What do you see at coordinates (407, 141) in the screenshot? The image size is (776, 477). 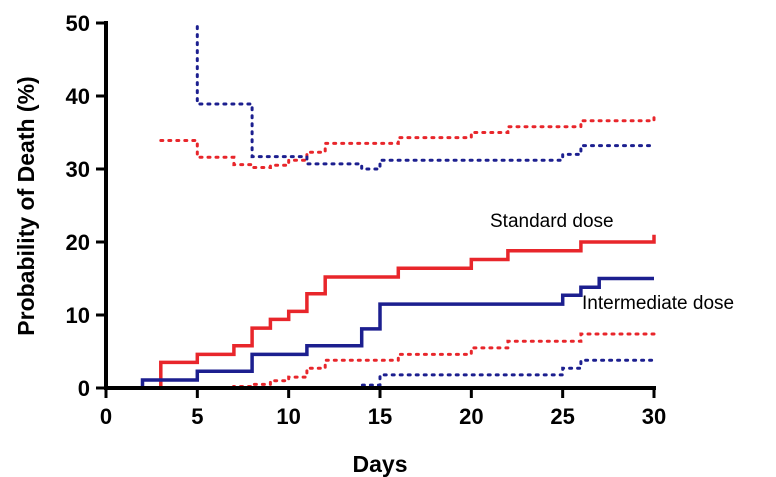 I see `series-standard-upper-ci` at bounding box center [407, 141].